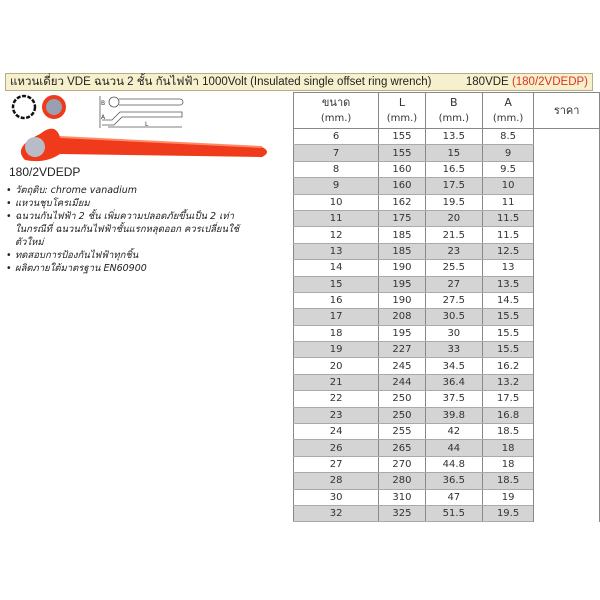 Image resolution: width=600 pixels, height=600 pixels. What do you see at coordinates (402, 497) in the screenshot?
I see `table-cell: 310` at bounding box center [402, 497].